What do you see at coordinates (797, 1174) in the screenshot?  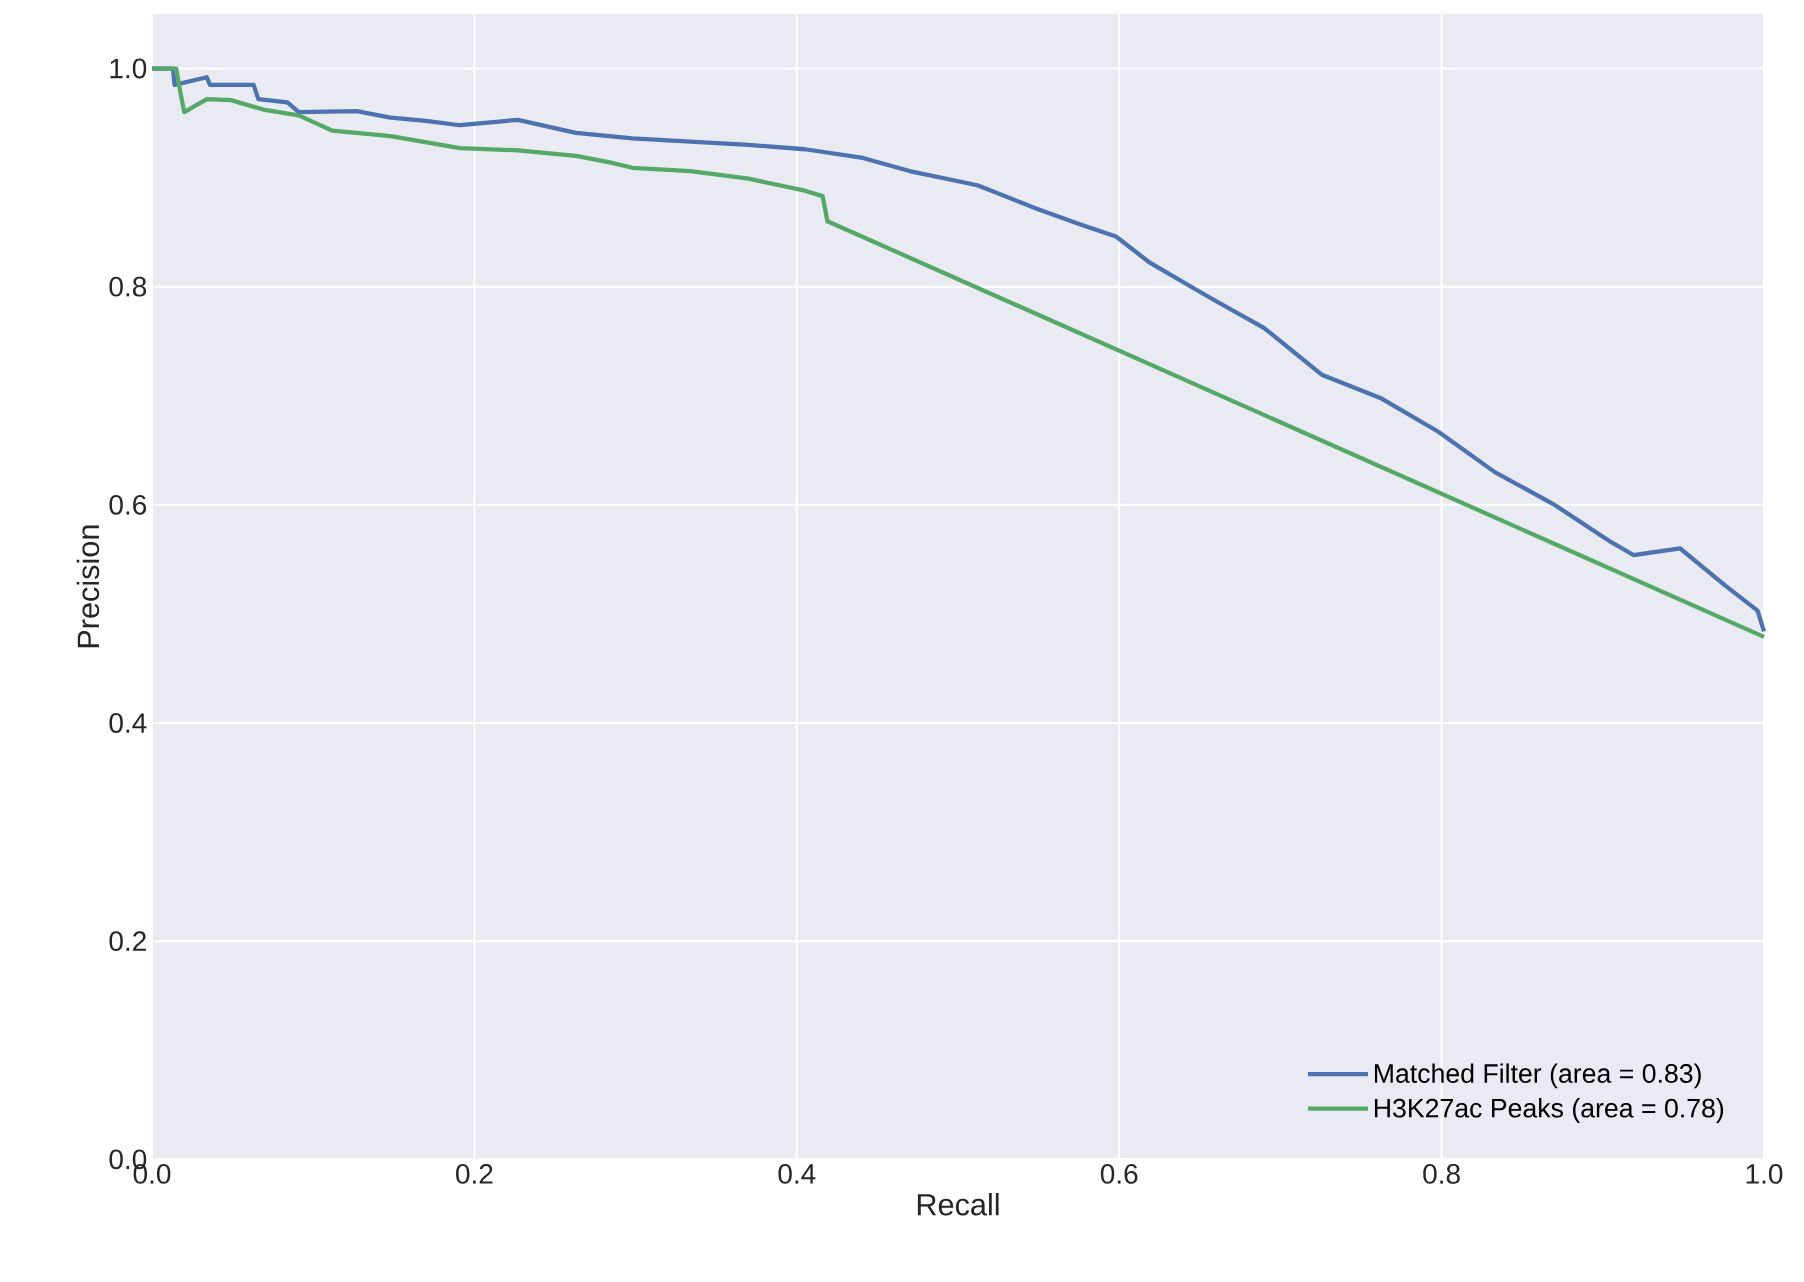 I see `x-tick-label: 0.4` at bounding box center [797, 1174].